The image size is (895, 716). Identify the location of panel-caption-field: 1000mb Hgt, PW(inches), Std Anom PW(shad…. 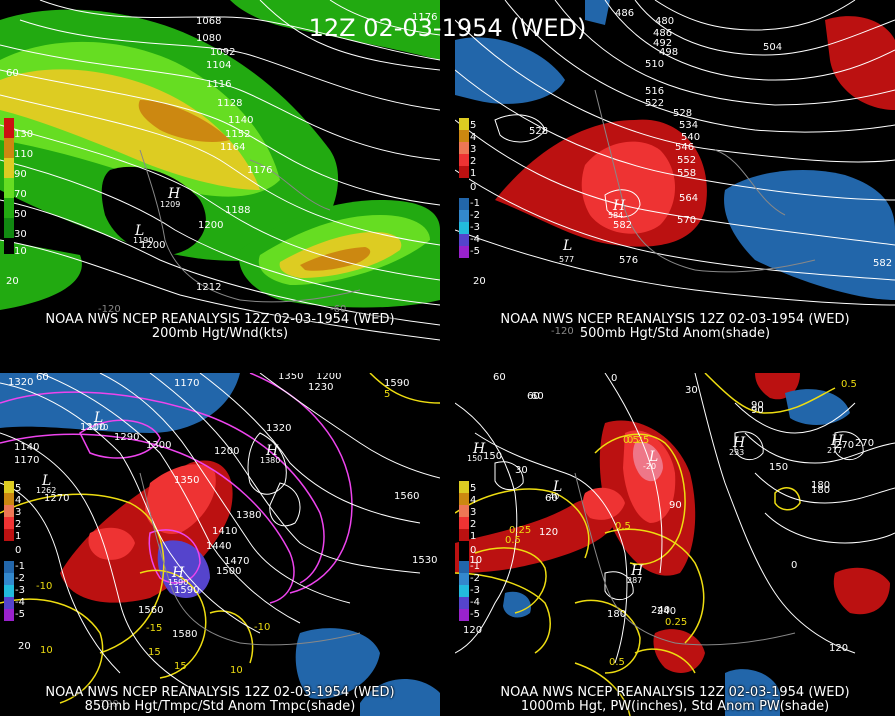
(675, 706).